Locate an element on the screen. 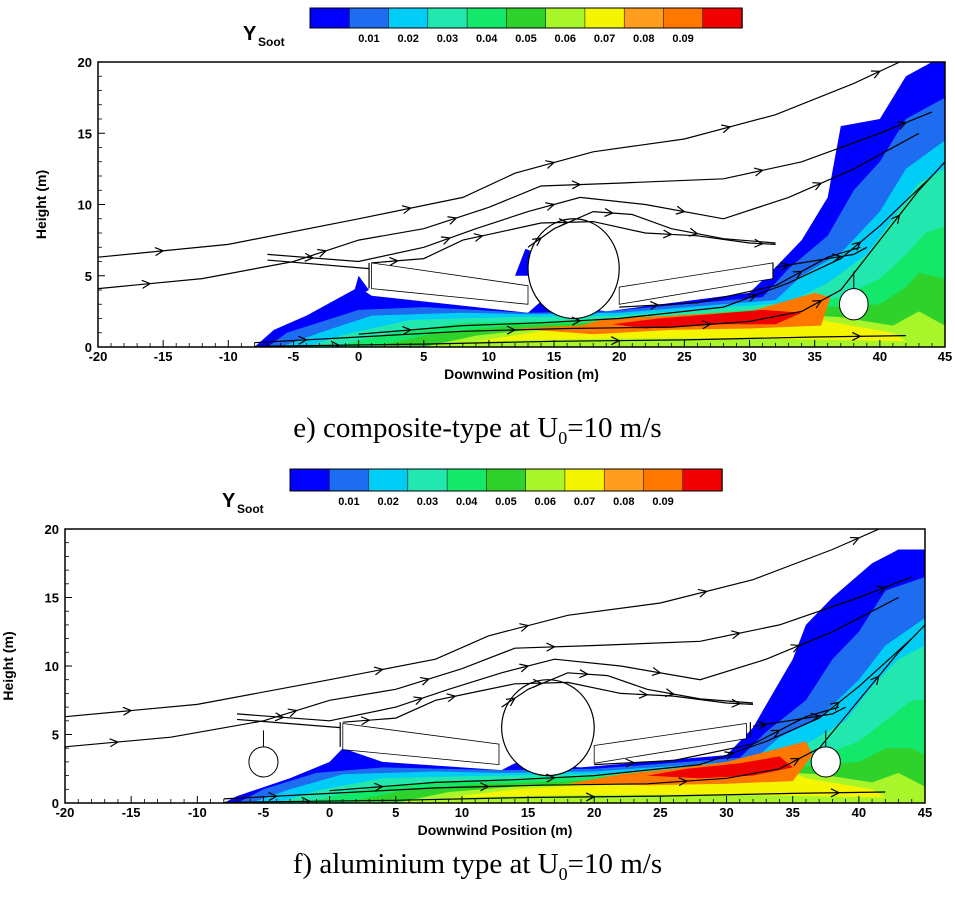 This screenshot has width=955, height=897. colorbar-tick-label: 0.03 is located at coordinates (447, 39).